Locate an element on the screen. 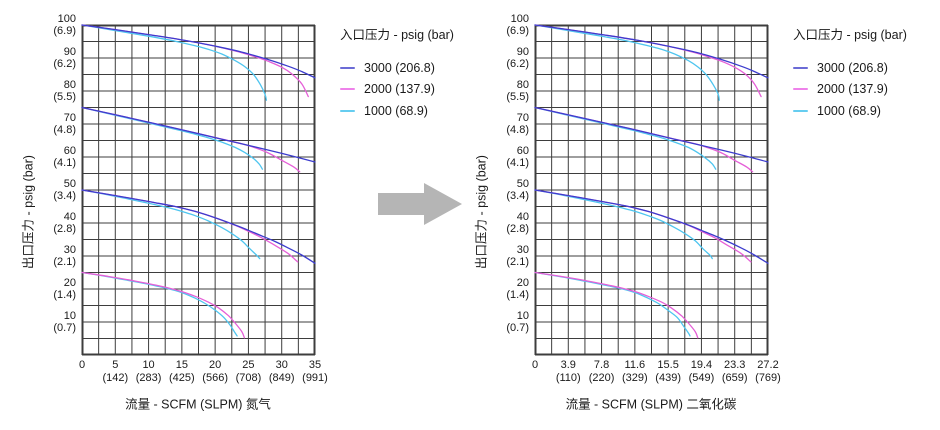  x-tick-label: 19.4 (549) is located at coordinates (701, 371).